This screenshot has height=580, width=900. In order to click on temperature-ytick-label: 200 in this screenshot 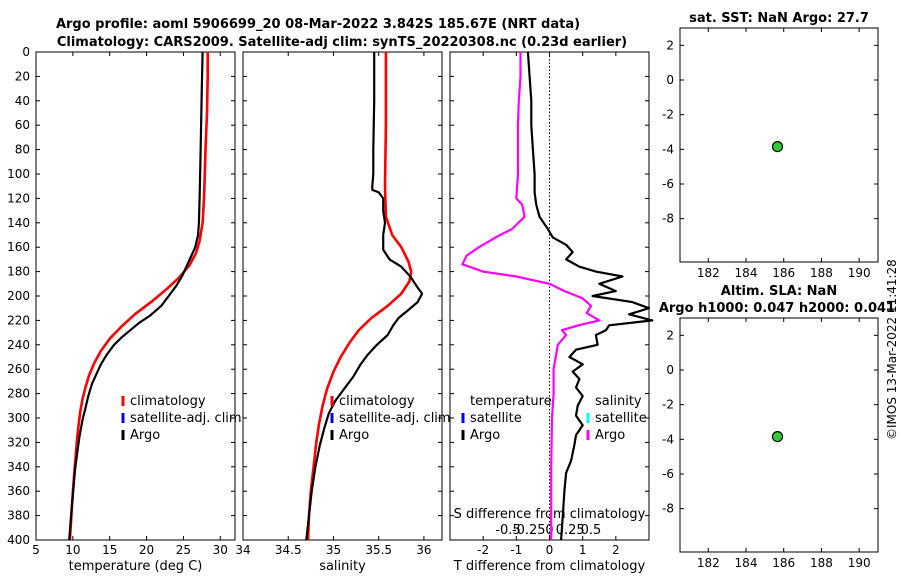, I will do `click(18, 296)`.